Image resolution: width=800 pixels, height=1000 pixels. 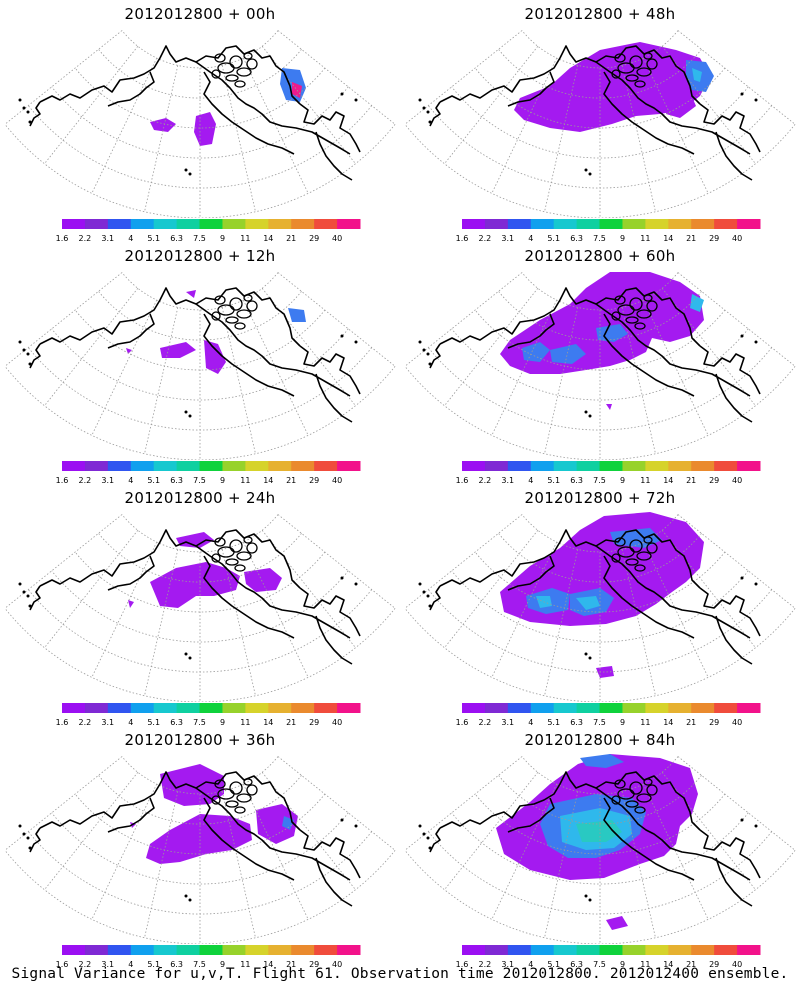 What do you see at coordinates (600, 256) in the screenshot?
I see `panel-title: 2012012800 + 60h` at bounding box center [600, 256].